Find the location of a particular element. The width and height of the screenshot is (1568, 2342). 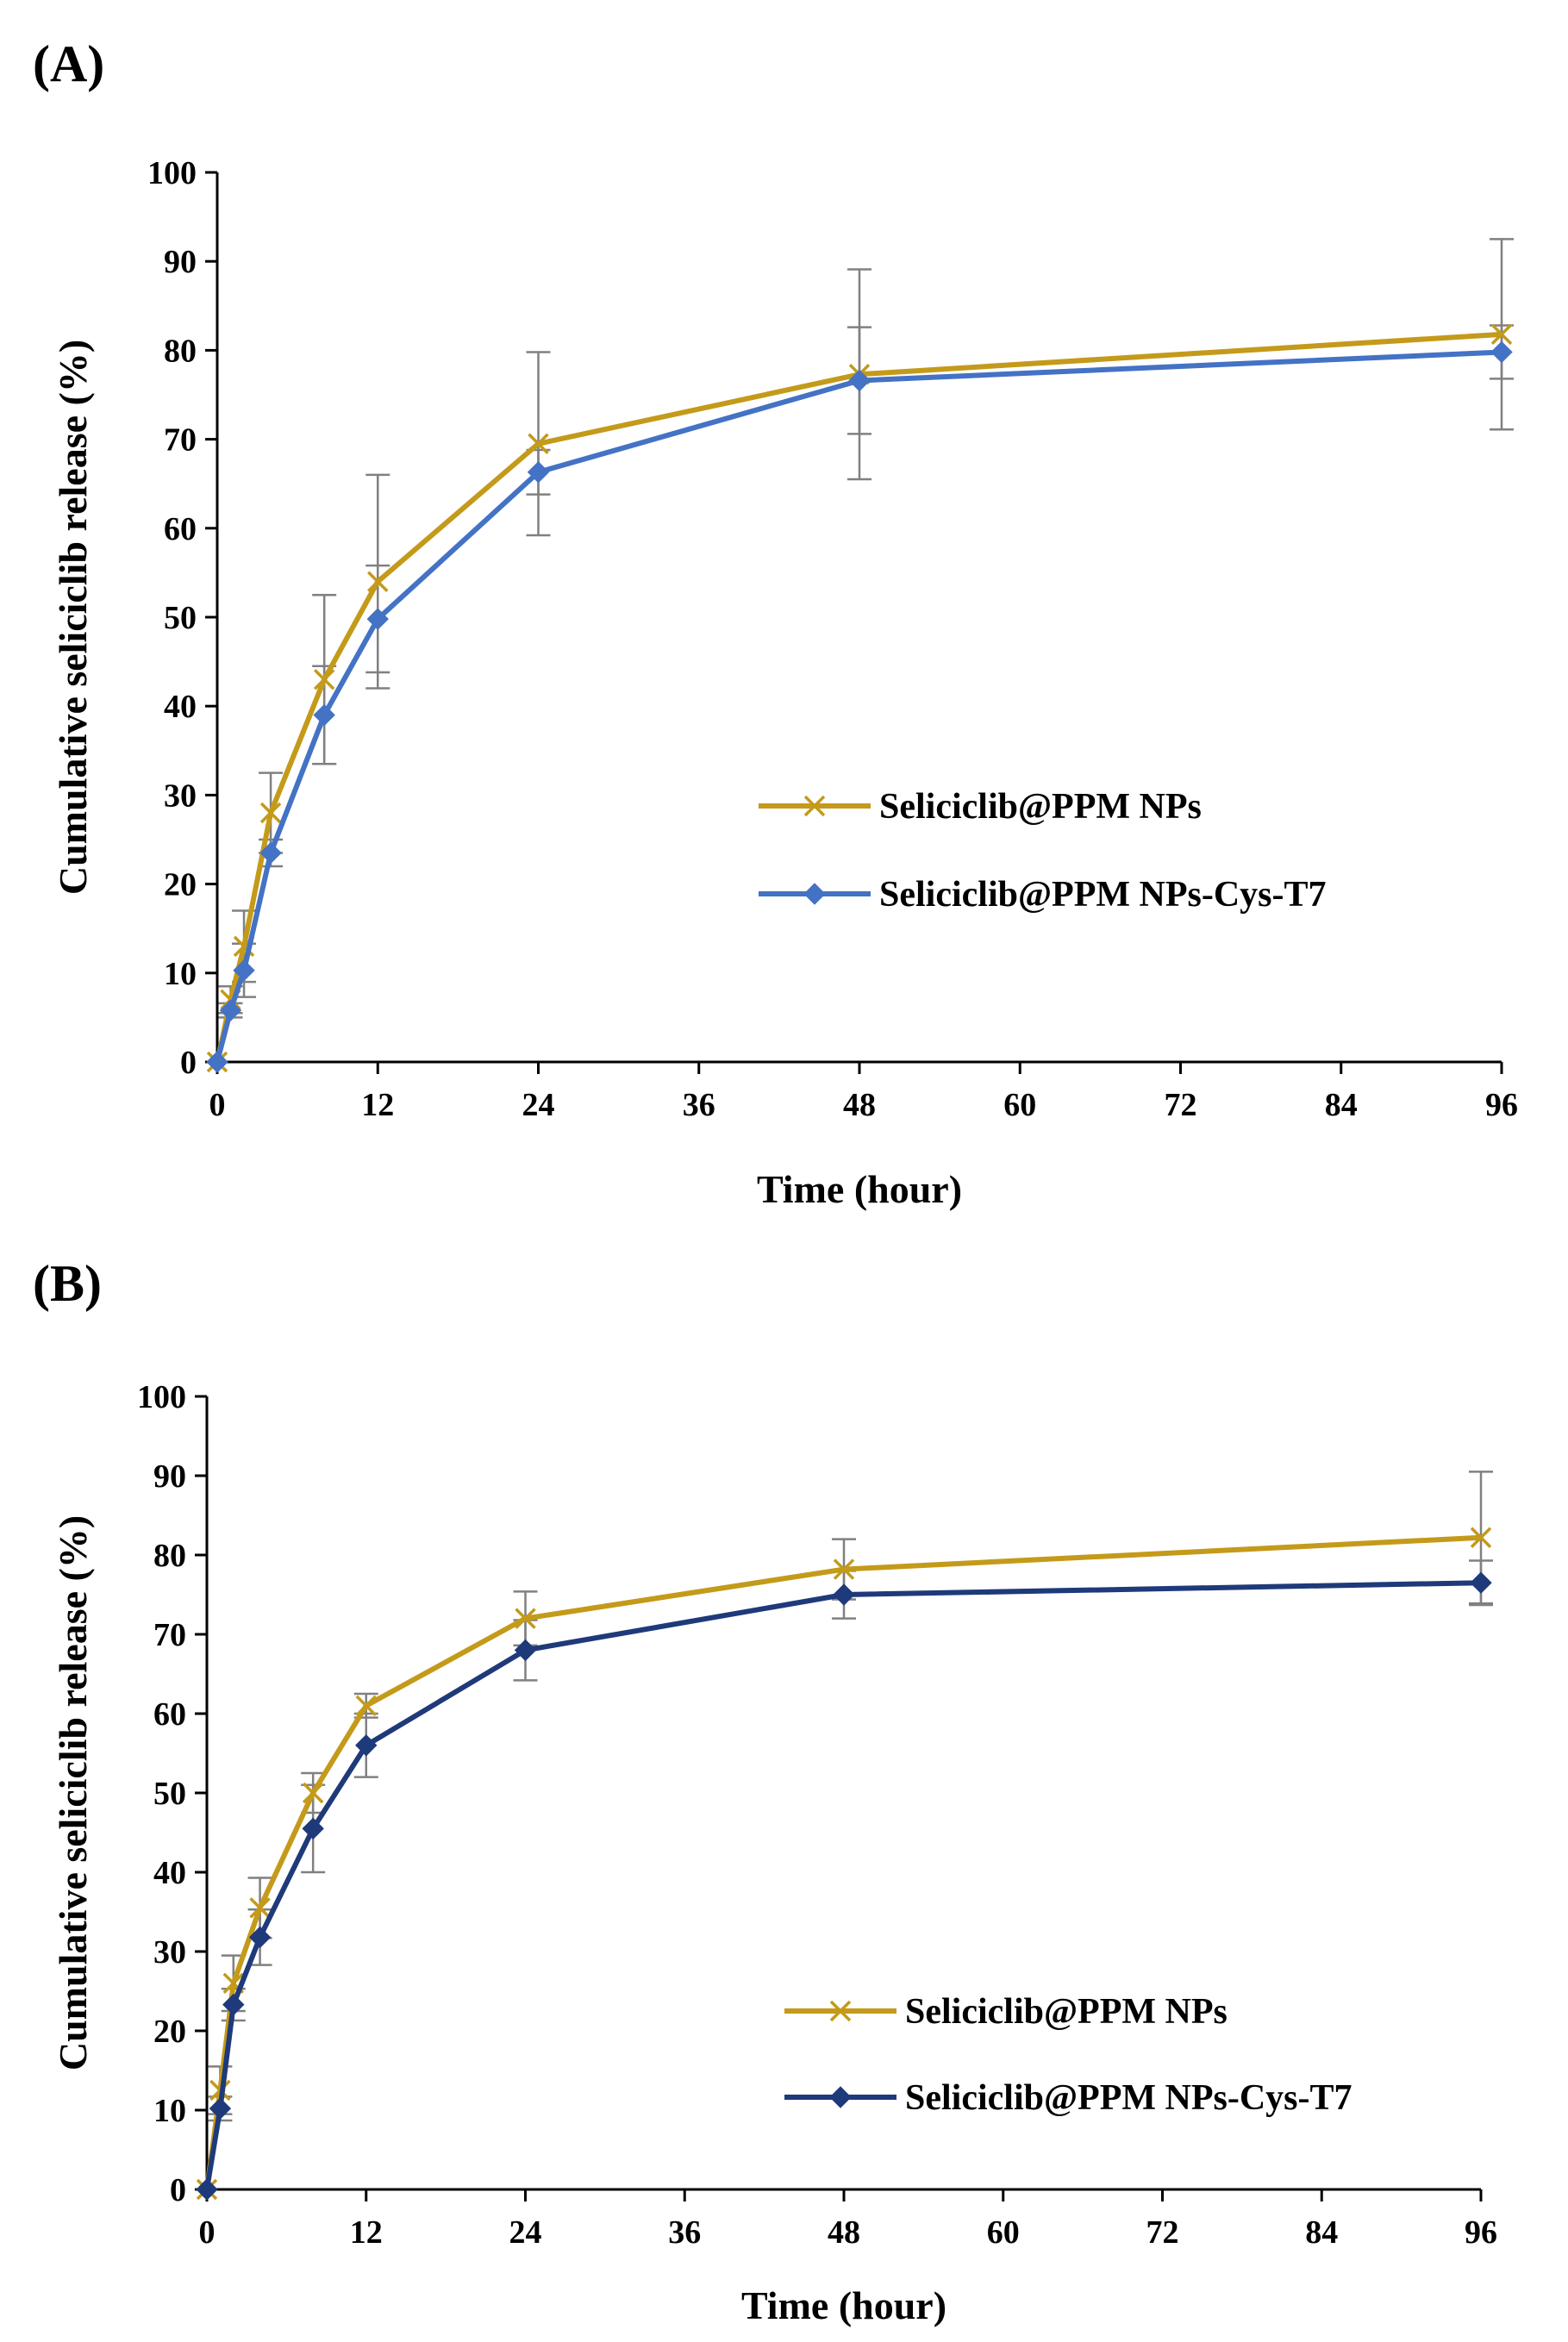

chart-a-y-tick-label: 10 is located at coordinates (180, 974).